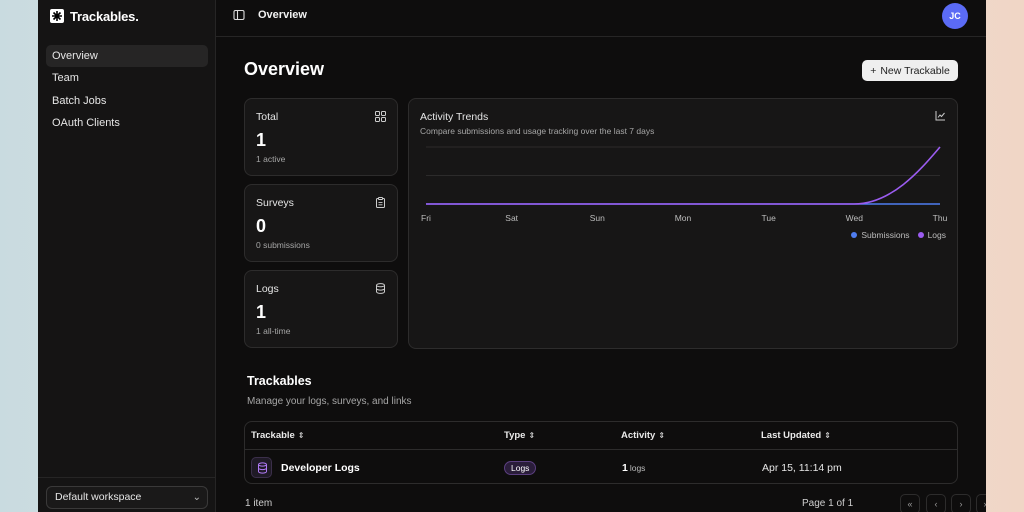 This screenshot has width=1024, height=512. What do you see at coordinates (380, 202) in the screenshot?
I see `clipboard-icon` at bounding box center [380, 202].